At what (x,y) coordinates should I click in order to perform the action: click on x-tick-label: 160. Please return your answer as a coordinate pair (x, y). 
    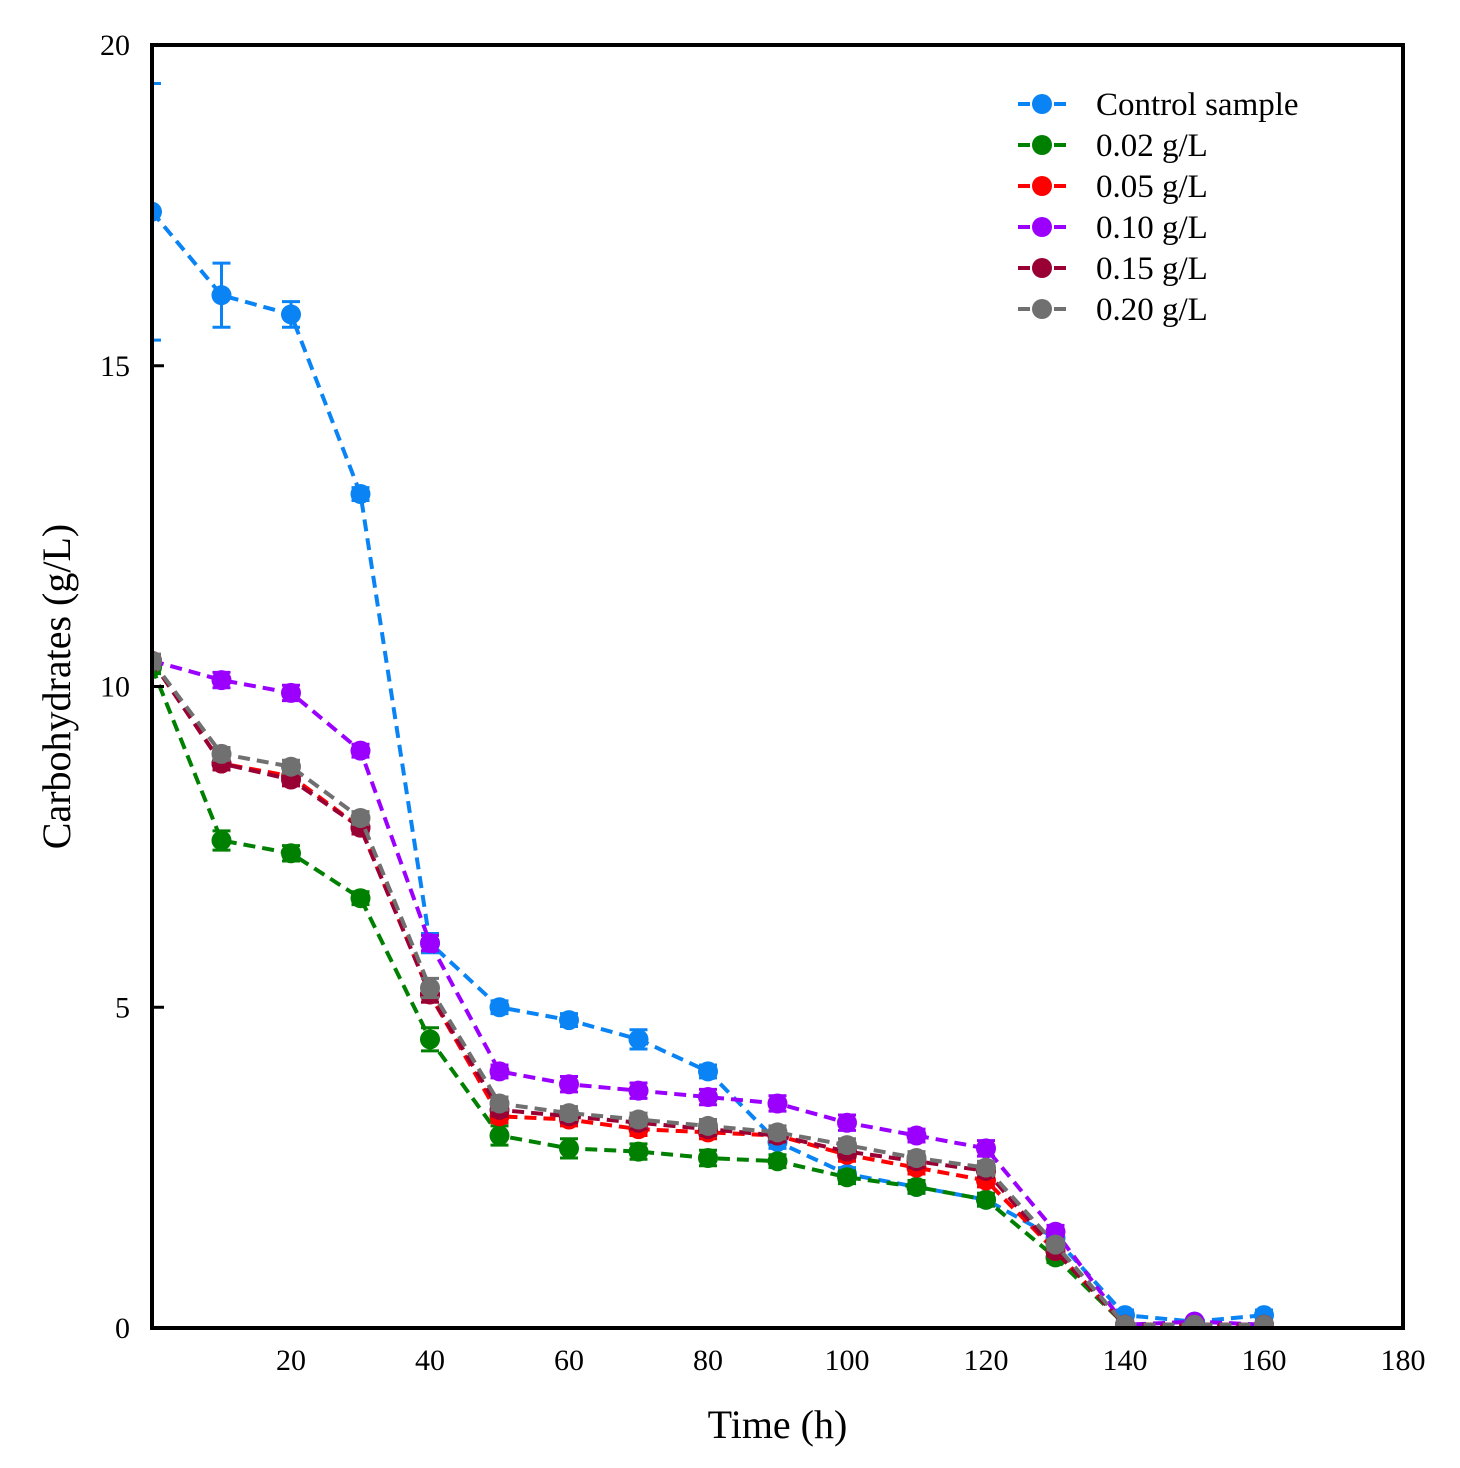
    Looking at the image, I should click on (1264, 1360).